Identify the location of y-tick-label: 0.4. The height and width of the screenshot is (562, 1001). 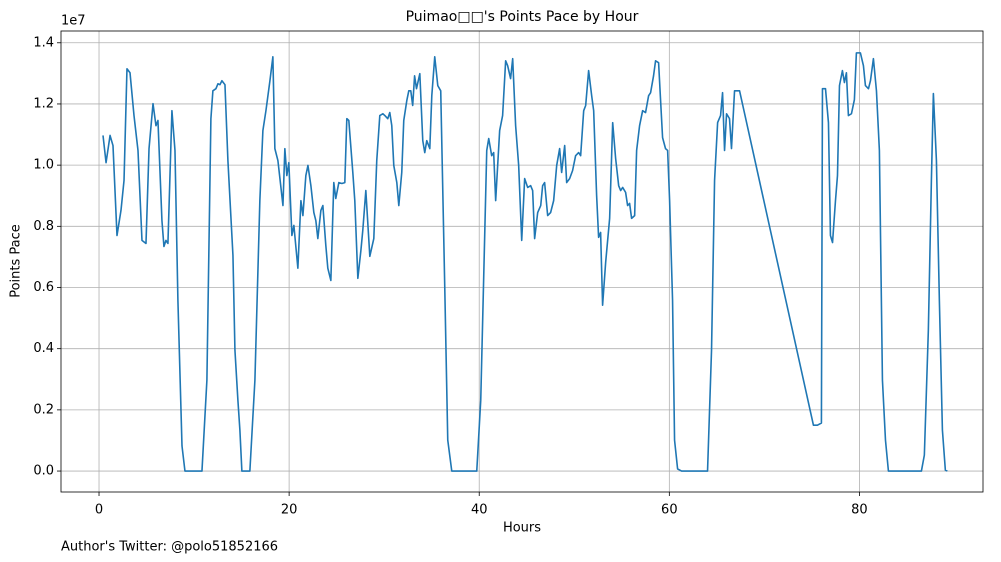
(43, 348).